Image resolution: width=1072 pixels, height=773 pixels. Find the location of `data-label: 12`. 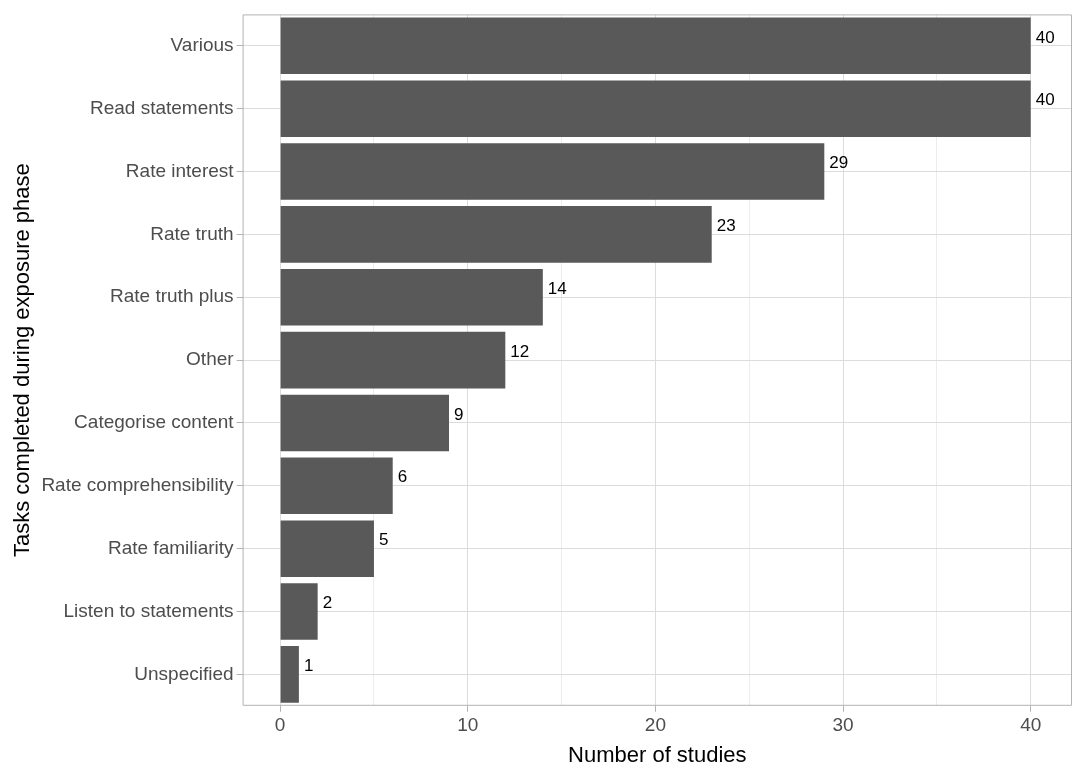

data-label: 12 is located at coordinates (520, 351).